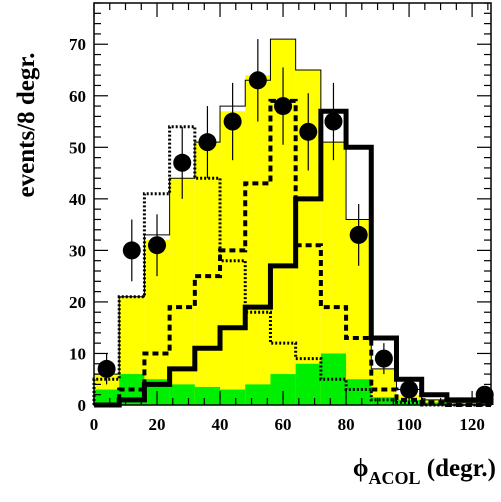 The height and width of the screenshot is (502, 501). Describe the element at coordinates (77, 147) in the screenshot. I see `y-tick-label: 50` at that location.